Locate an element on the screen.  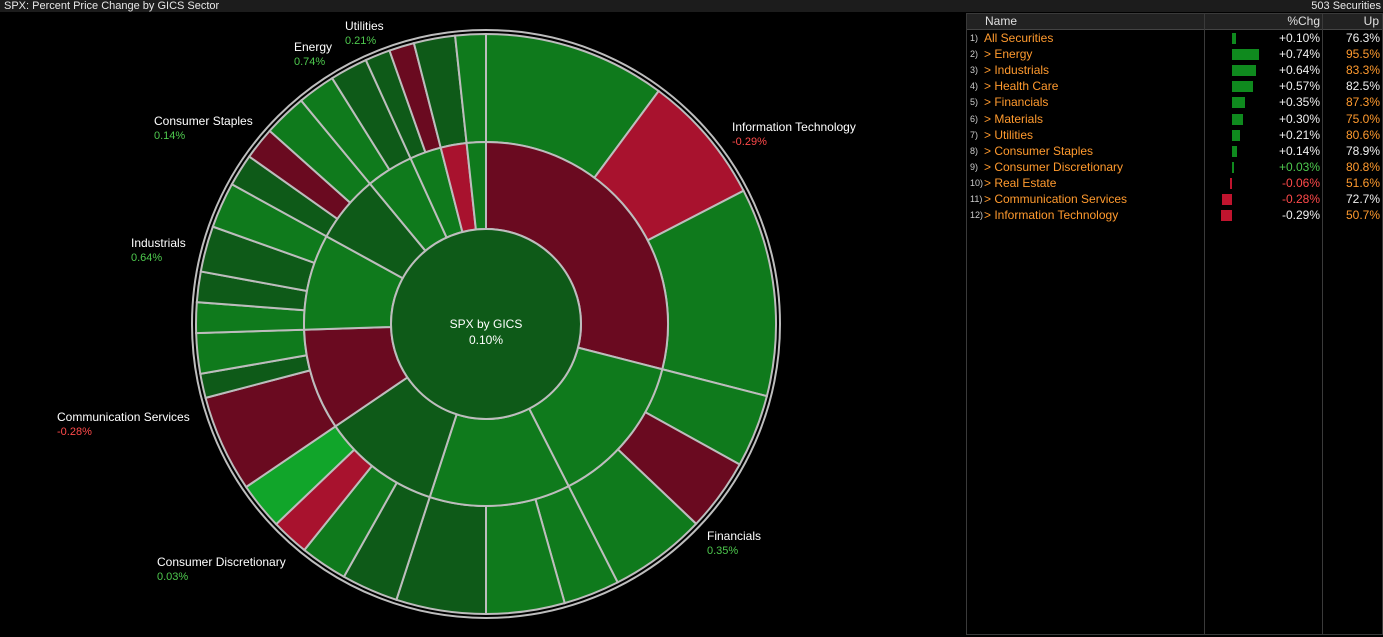
table-row: 12) > Information Technology -0.29% 50.7% is located at coordinates (1174, 215).